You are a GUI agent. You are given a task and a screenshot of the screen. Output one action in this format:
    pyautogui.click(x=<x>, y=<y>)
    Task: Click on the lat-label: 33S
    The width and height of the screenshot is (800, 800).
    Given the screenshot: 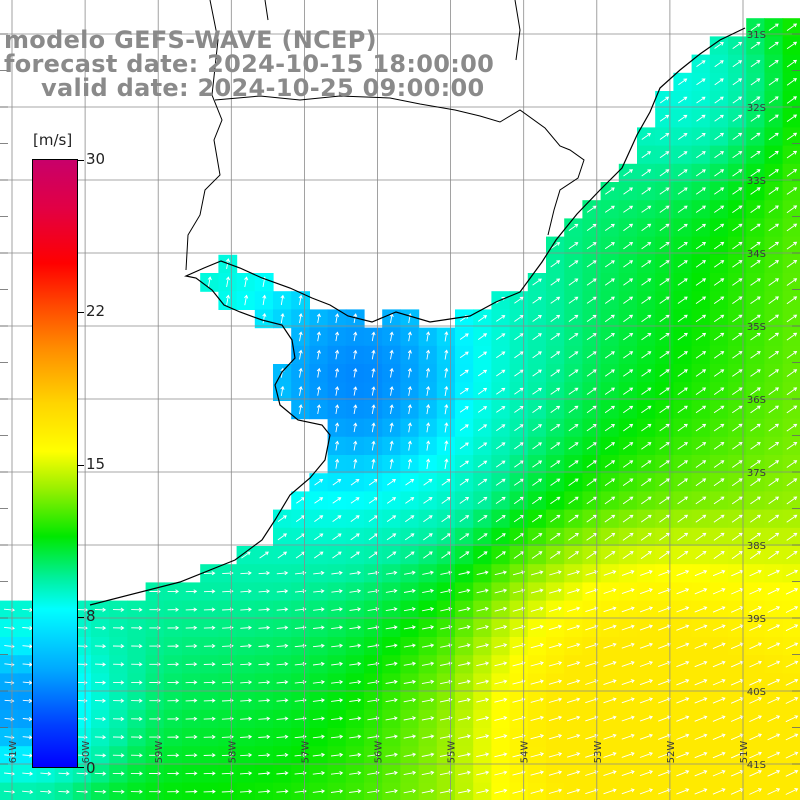 What is the action you would take?
    pyautogui.click(x=756, y=181)
    